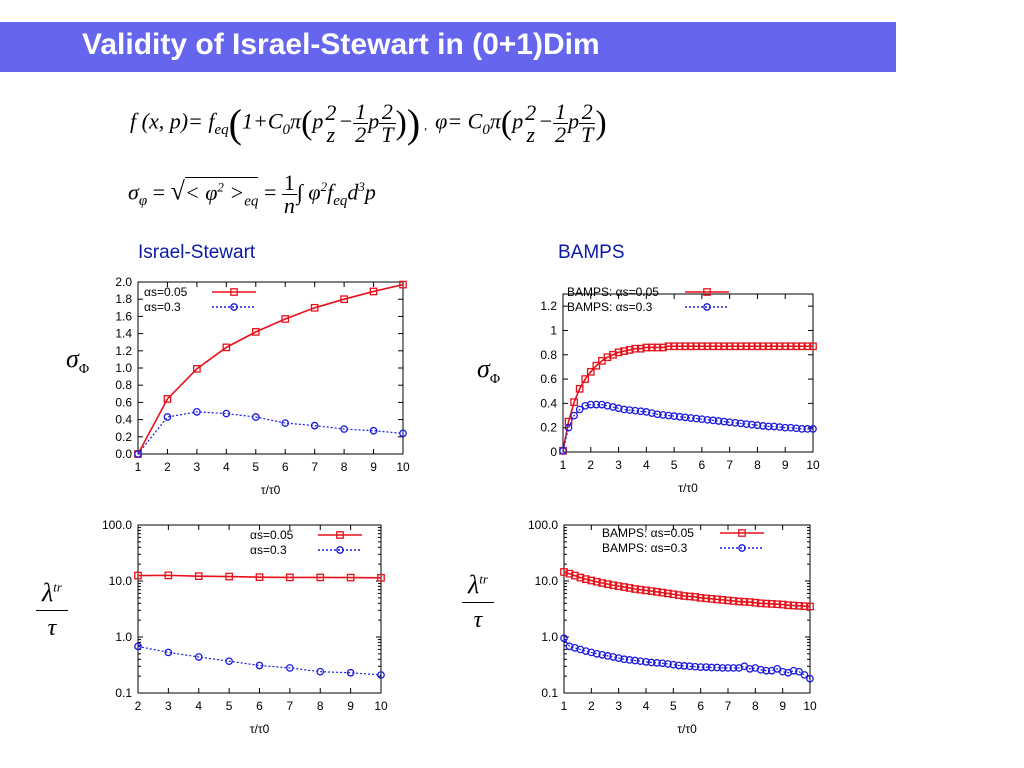 This screenshot has height=768, width=1024. I want to click on eq2-d: d, so click(353, 192).